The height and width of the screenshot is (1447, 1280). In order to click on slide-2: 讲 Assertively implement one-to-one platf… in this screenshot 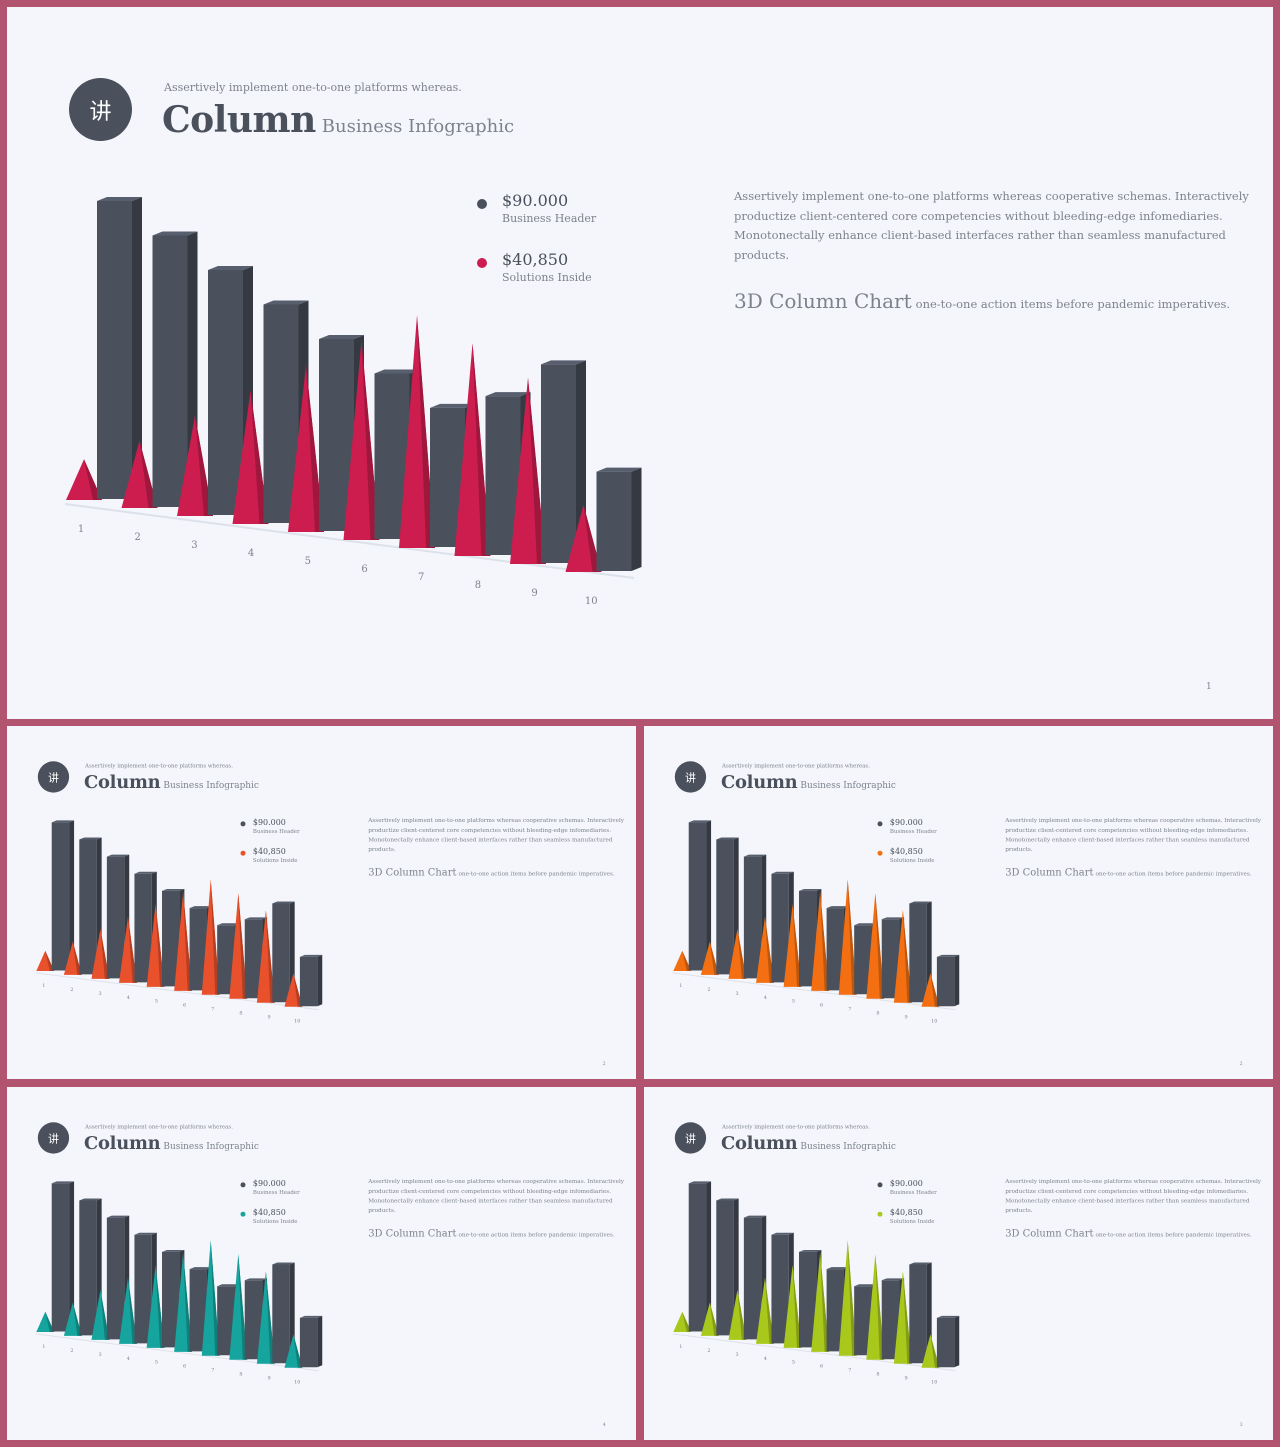, I will do `click(321, 902)`.